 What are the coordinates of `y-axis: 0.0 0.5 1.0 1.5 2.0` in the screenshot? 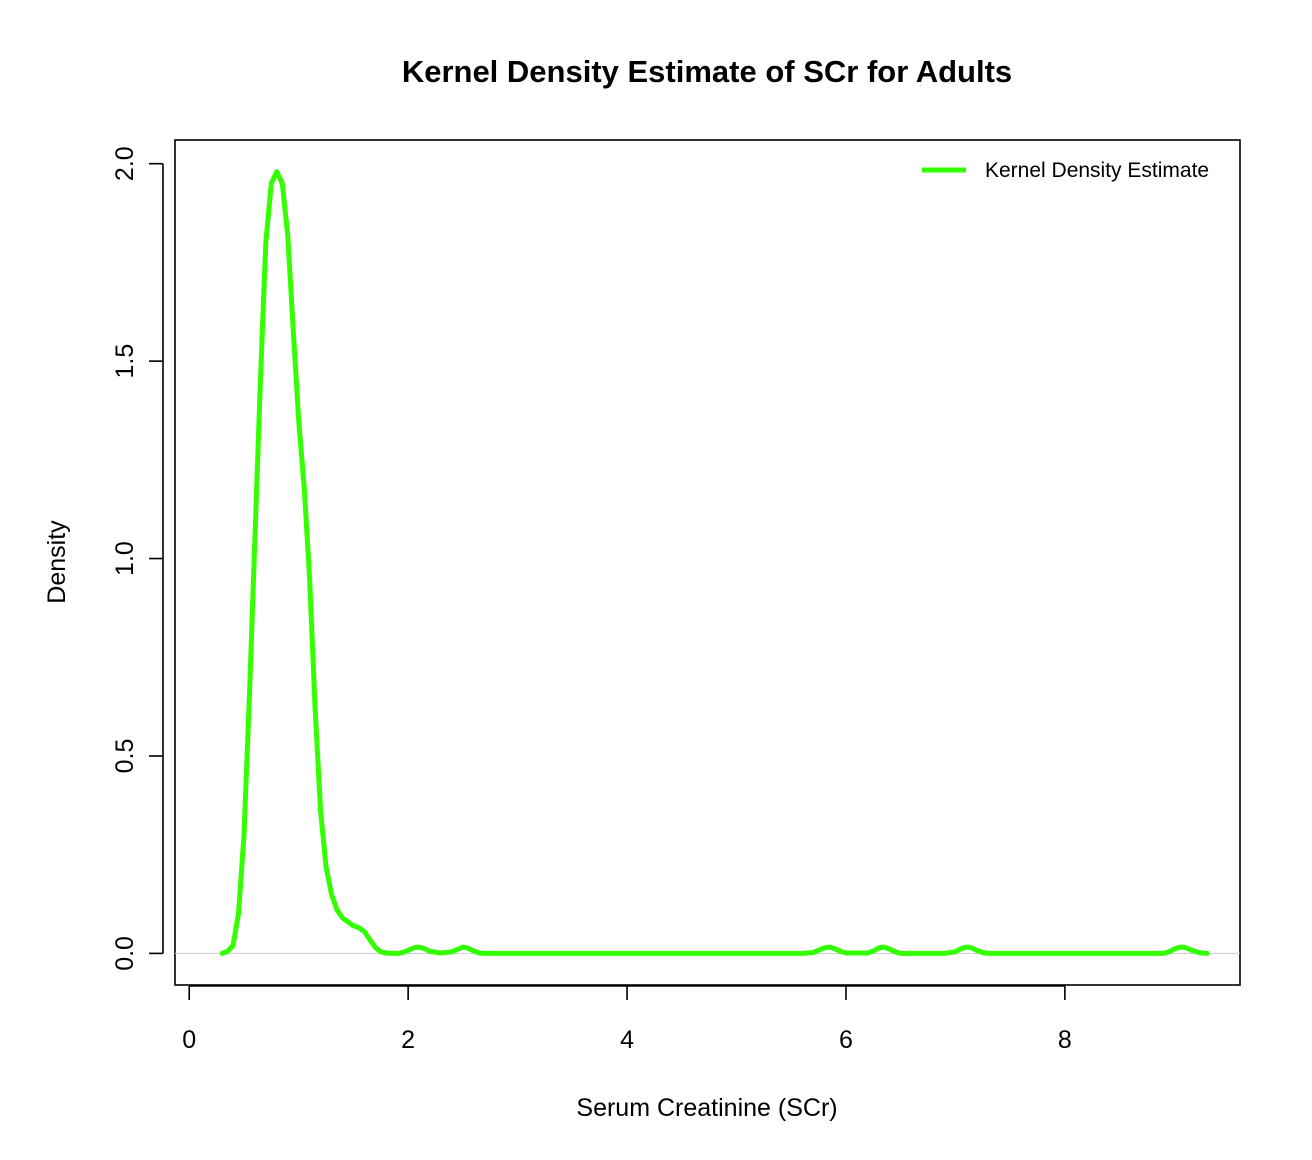 It's located at (137, 558).